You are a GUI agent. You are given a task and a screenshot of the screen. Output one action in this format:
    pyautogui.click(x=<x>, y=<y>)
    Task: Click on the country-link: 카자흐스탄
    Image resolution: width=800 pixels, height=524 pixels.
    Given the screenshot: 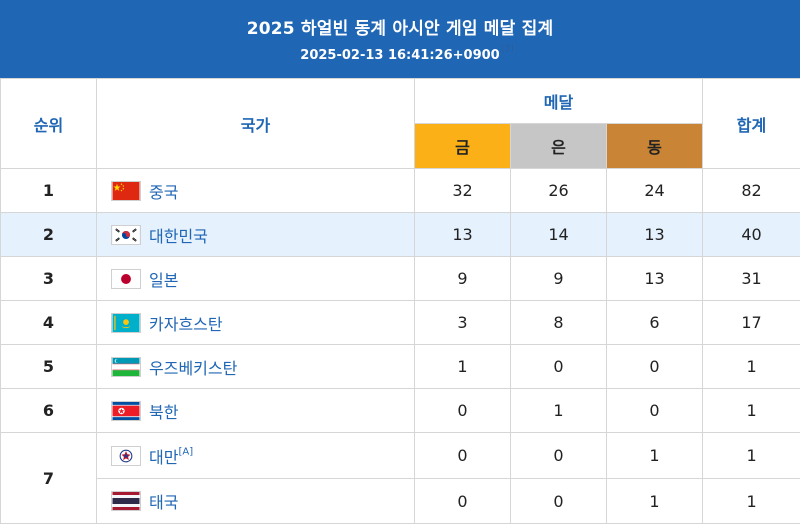 What is the action you would take?
    pyautogui.click(x=186, y=324)
    